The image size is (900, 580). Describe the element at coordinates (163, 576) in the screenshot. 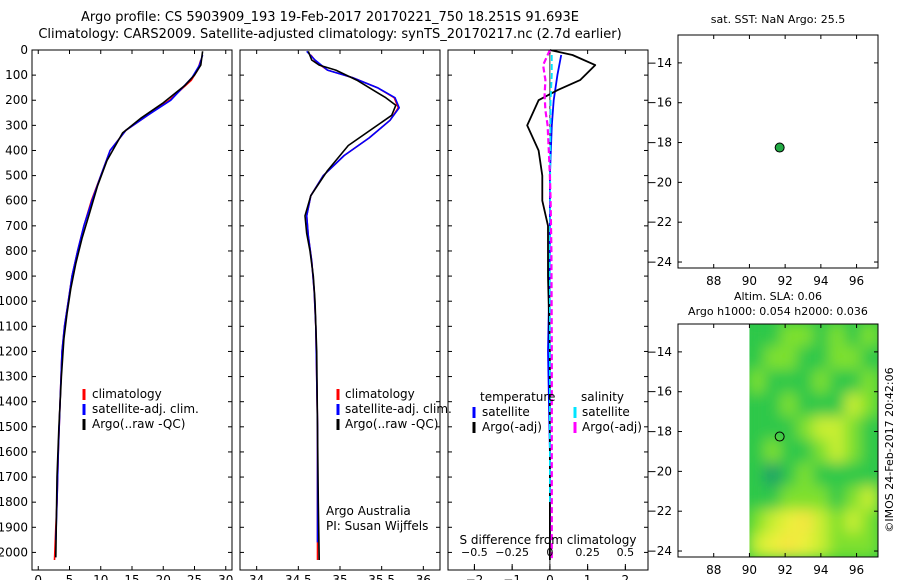

I see `temperature-xtick-label: 20` at that location.